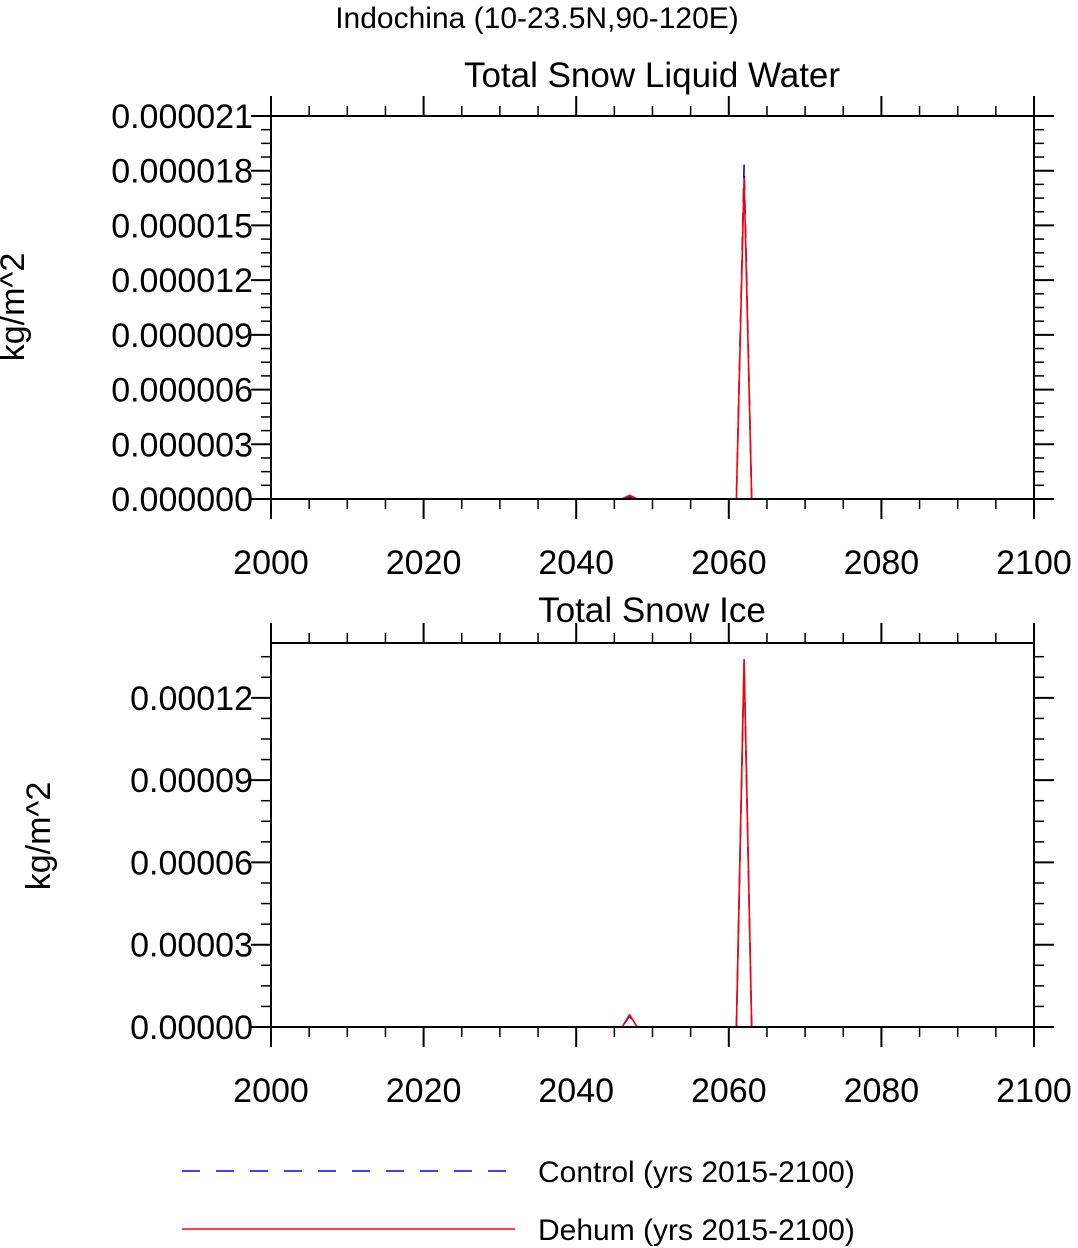  Describe the element at coordinates (182, 445) in the screenshot. I see `y-tick-label: 0.000003` at that location.